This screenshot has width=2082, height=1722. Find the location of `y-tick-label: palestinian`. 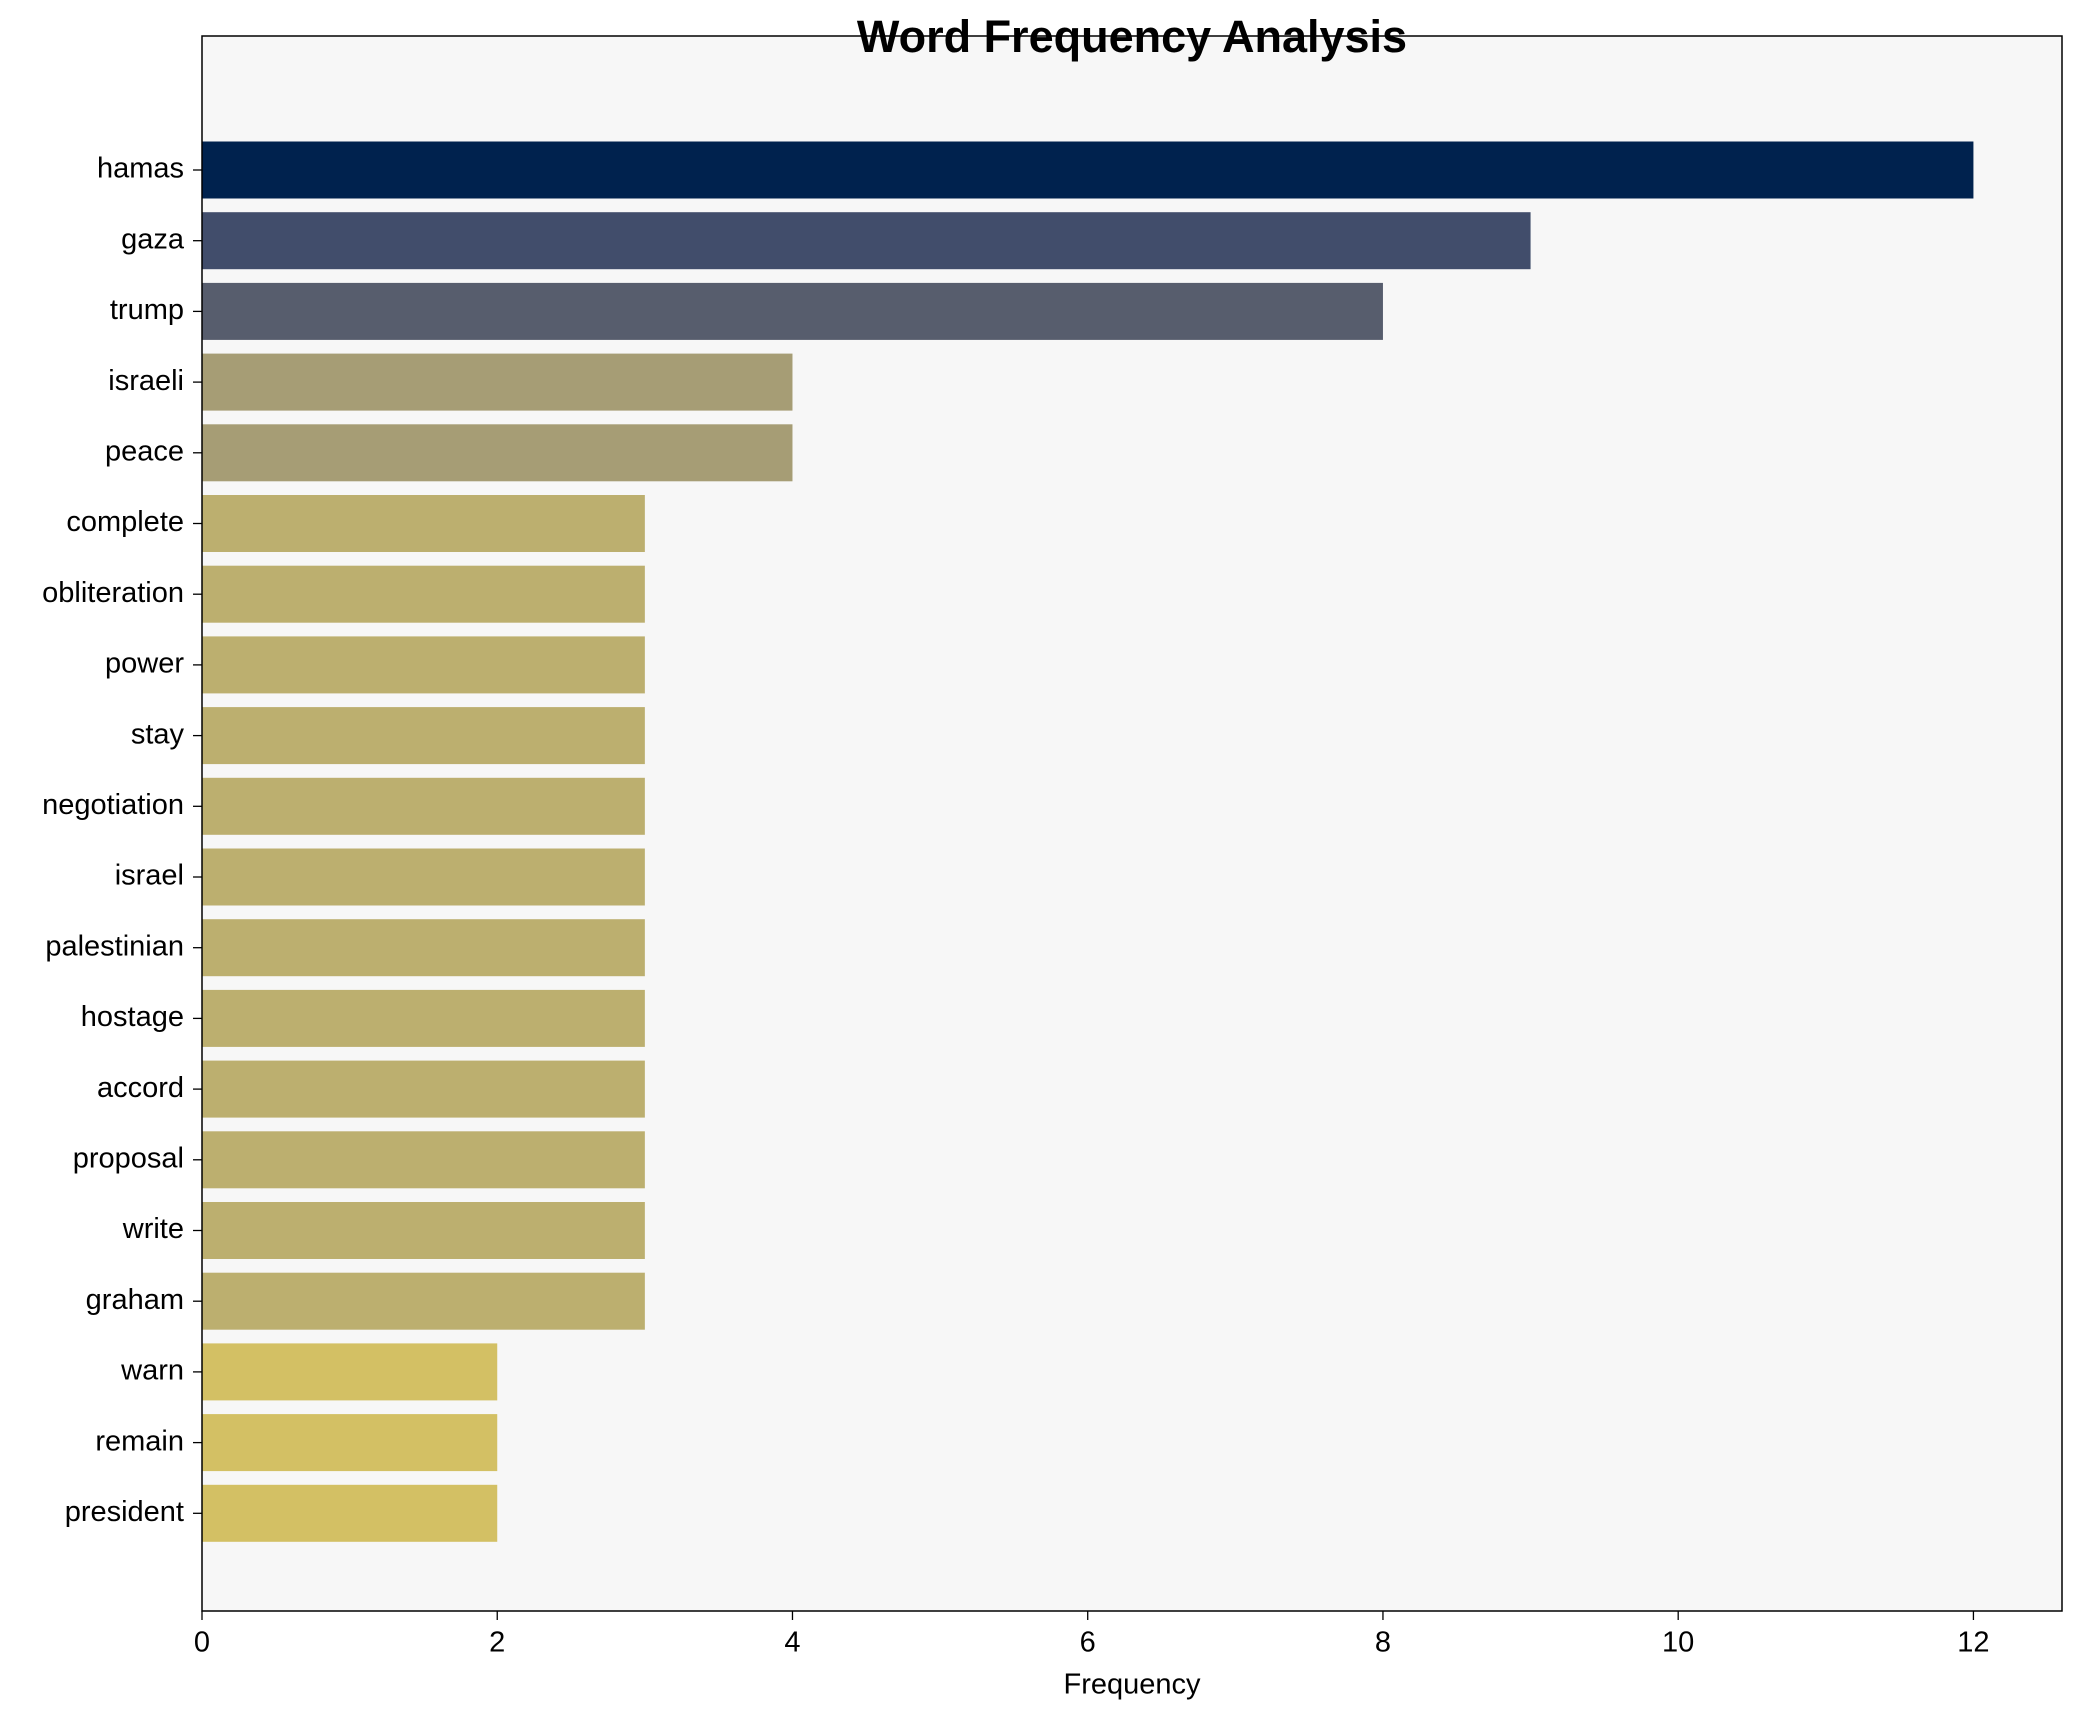

y-tick-label: palestinian is located at coordinates (114, 946).